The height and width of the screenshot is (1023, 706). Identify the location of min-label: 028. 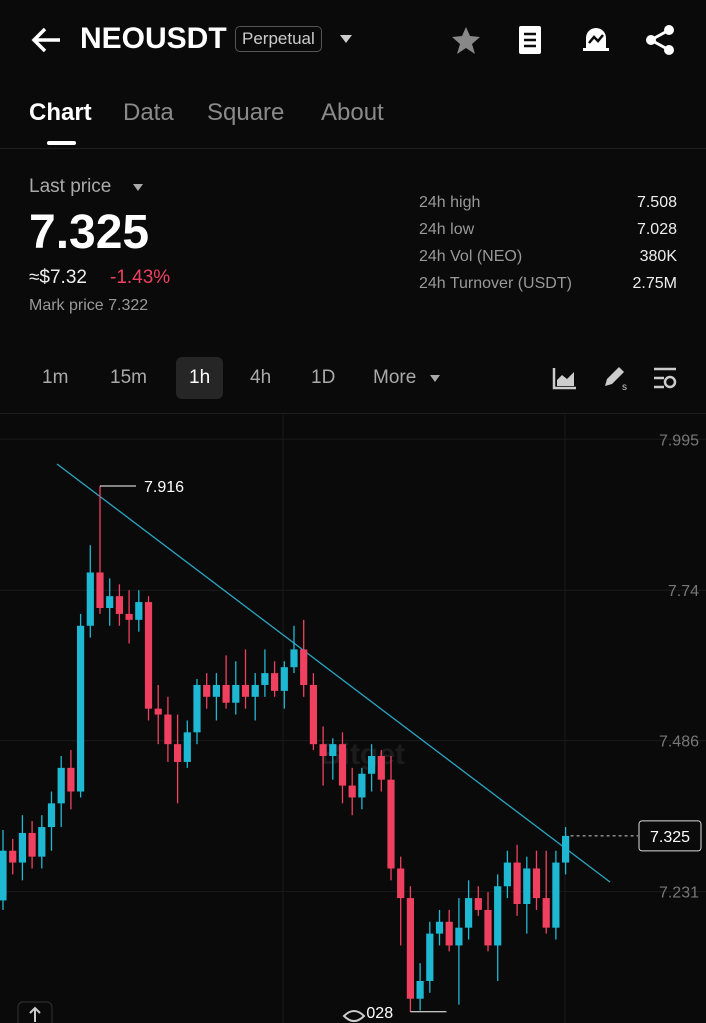
(379, 1013).